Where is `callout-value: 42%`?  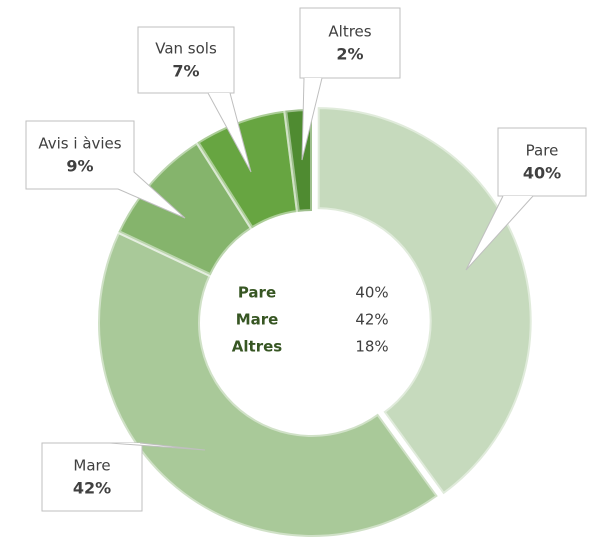
callout-value: 42% is located at coordinates (92, 488).